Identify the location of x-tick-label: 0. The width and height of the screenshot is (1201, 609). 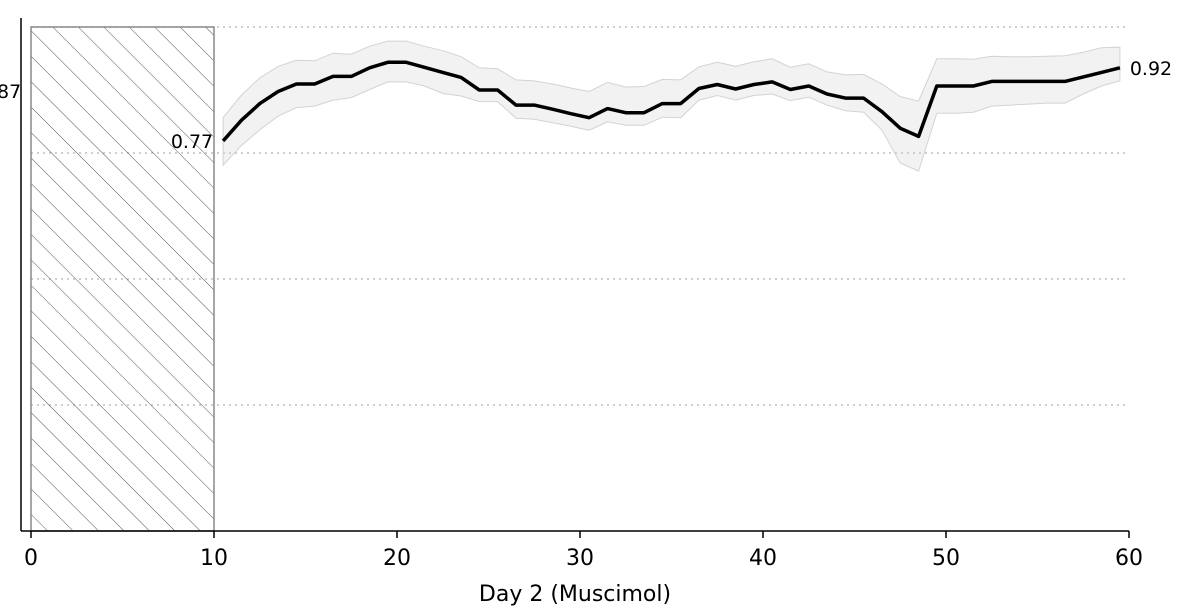
(31, 558).